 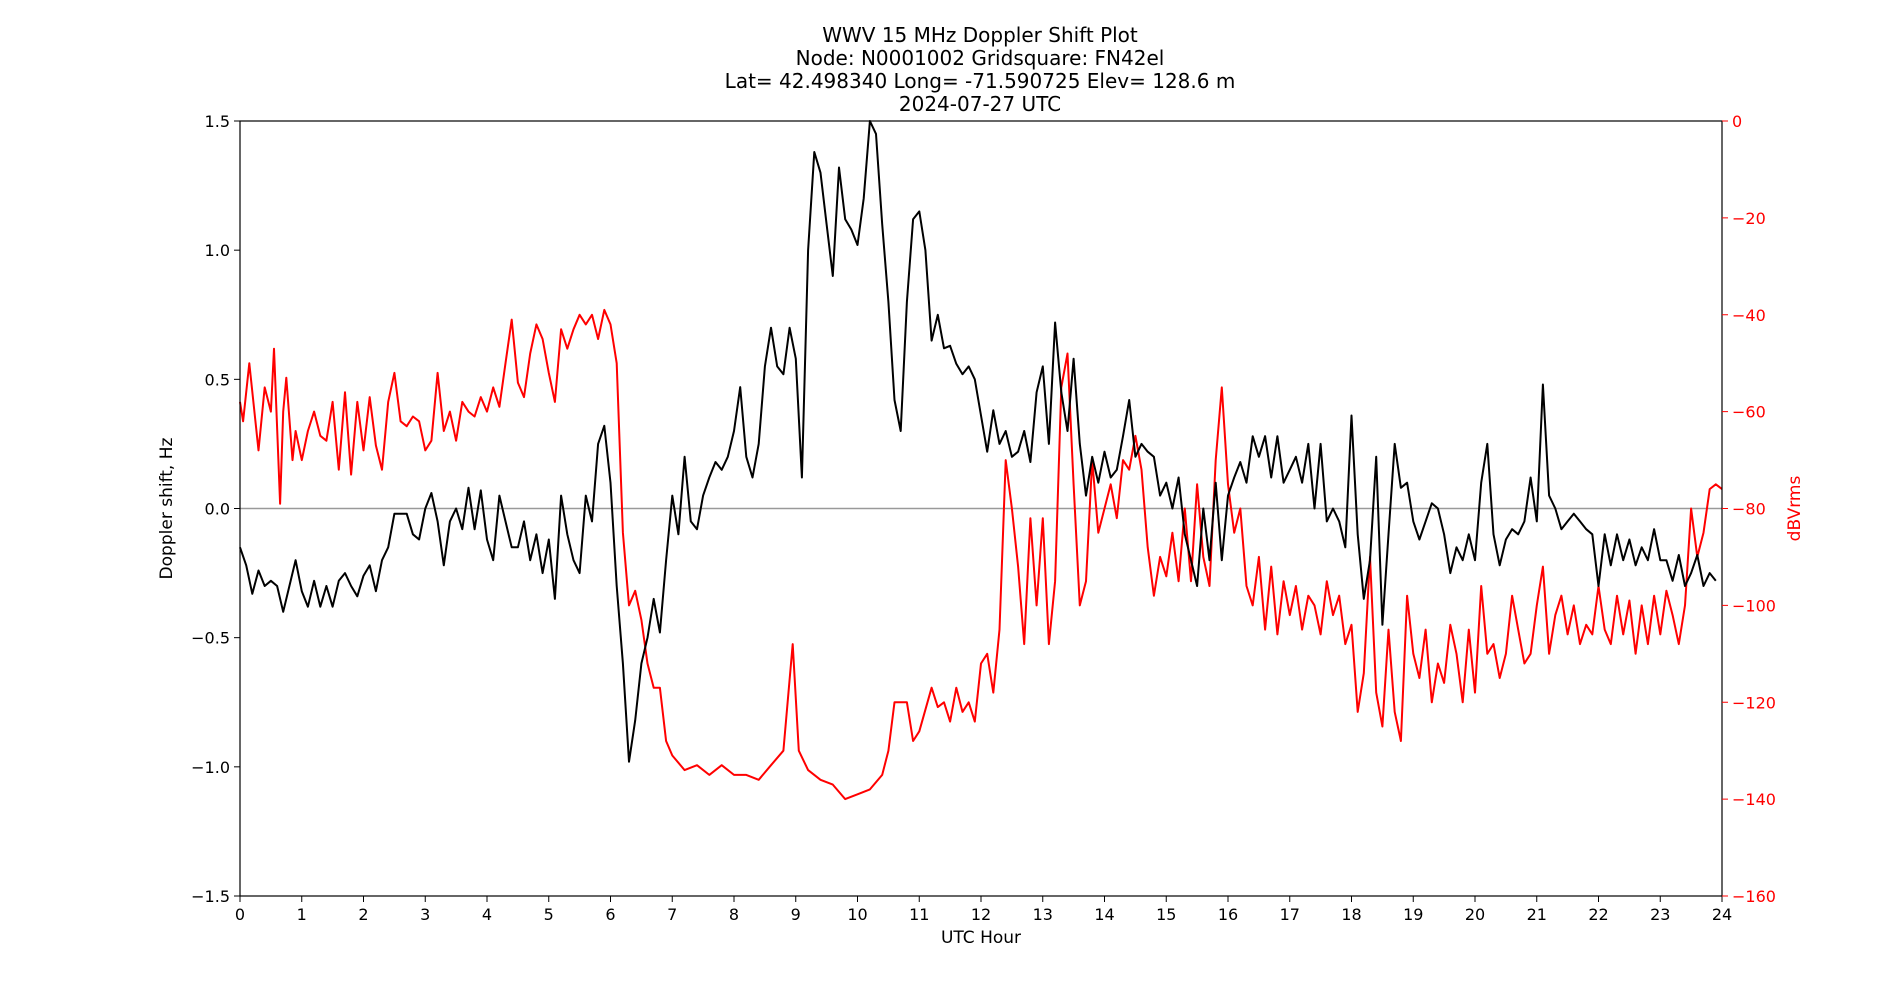 What do you see at coordinates (796, 914) in the screenshot?
I see `x-tick-label: 9` at bounding box center [796, 914].